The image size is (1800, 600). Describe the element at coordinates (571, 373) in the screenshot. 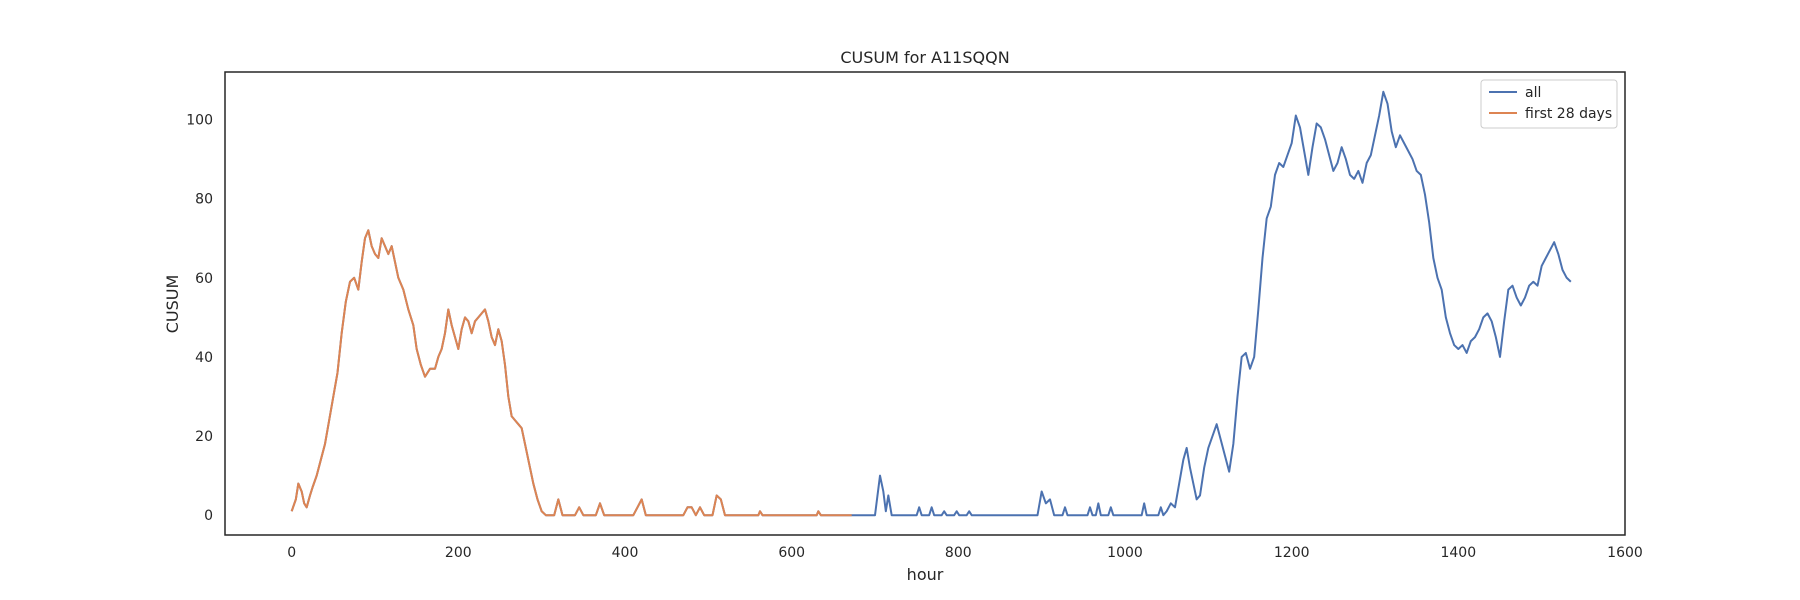

I see `series-line-first-28-days` at that location.